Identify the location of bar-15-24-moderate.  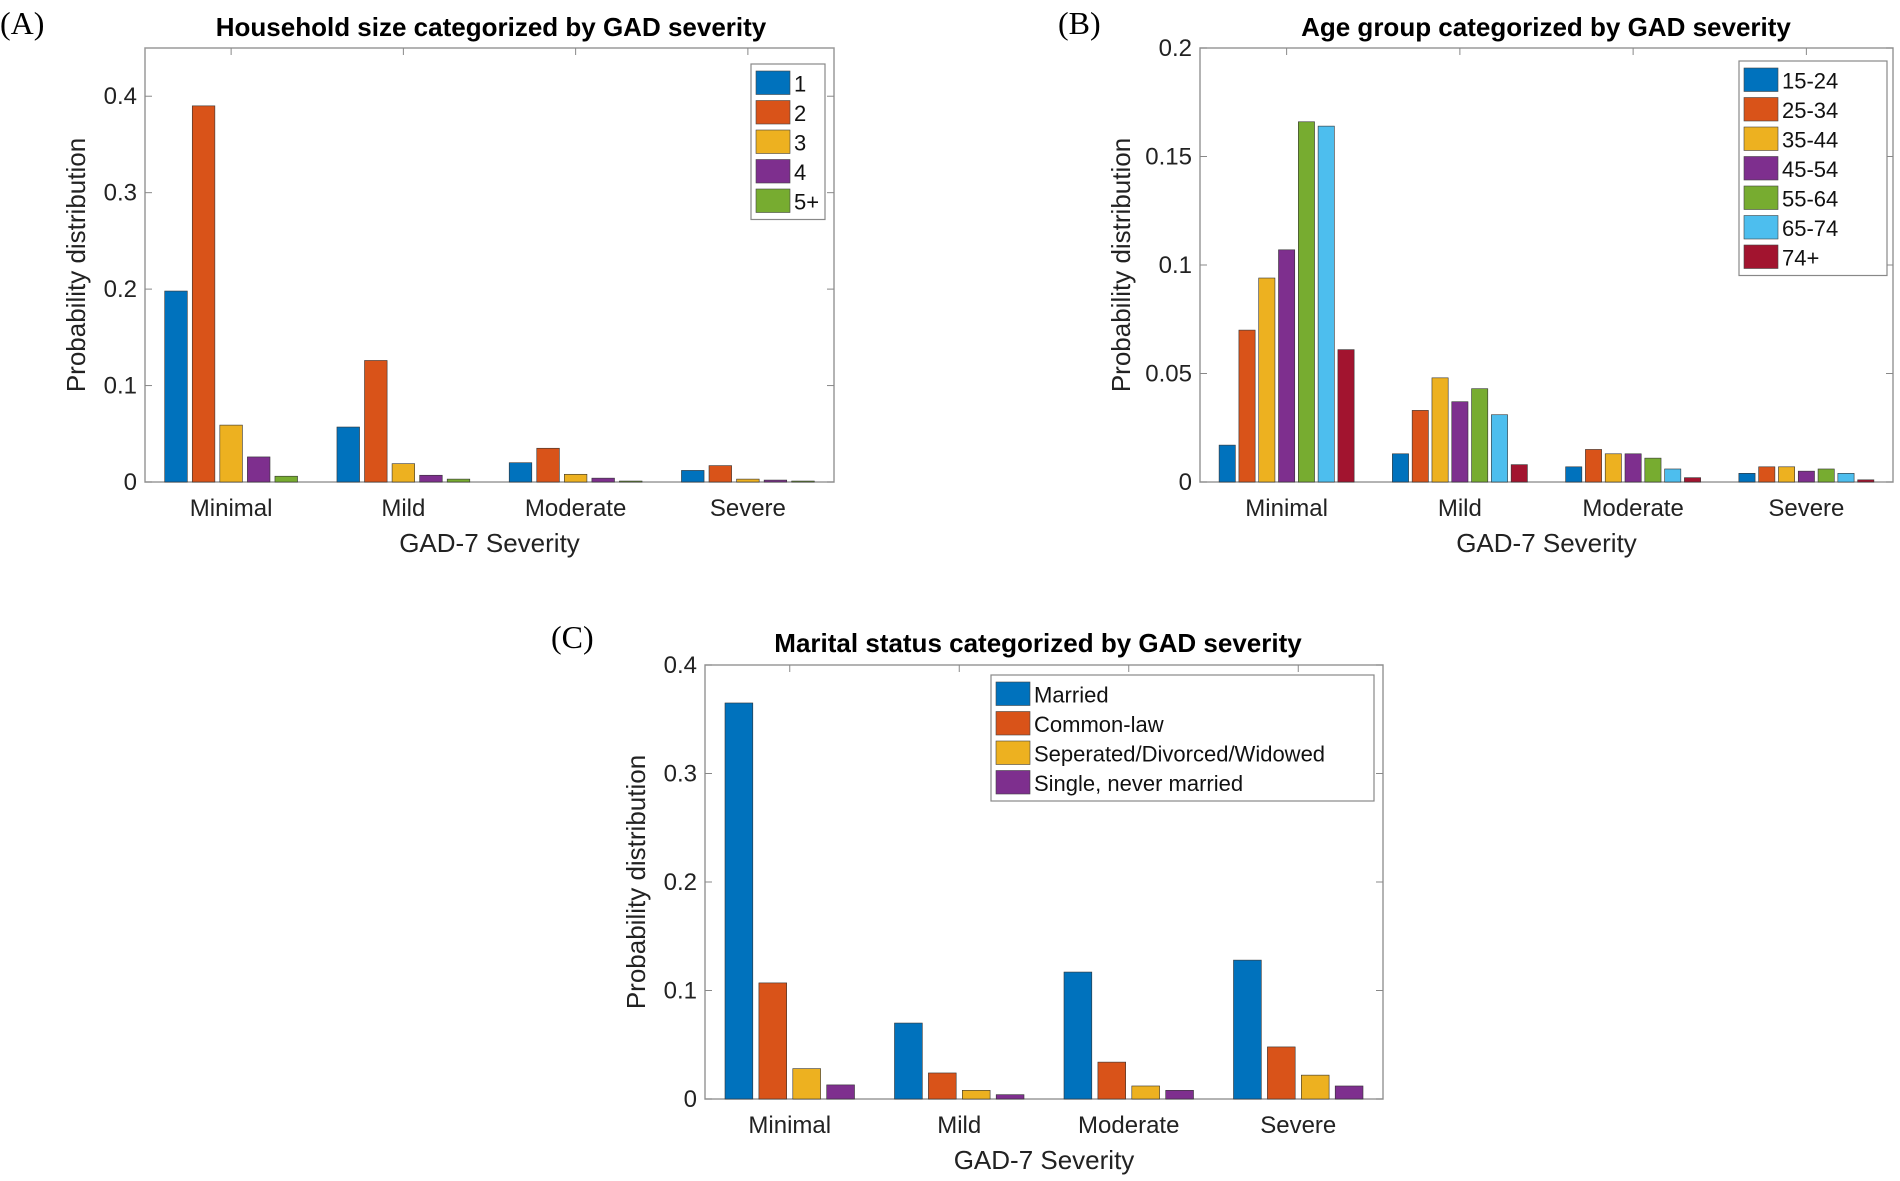
(1574, 474).